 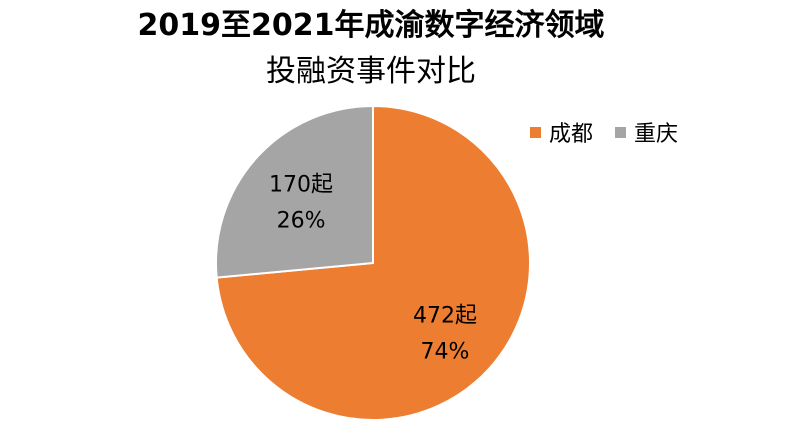 What do you see at coordinates (535, 132) in the screenshot?
I see `legend-swatch-chengdu` at bounding box center [535, 132].